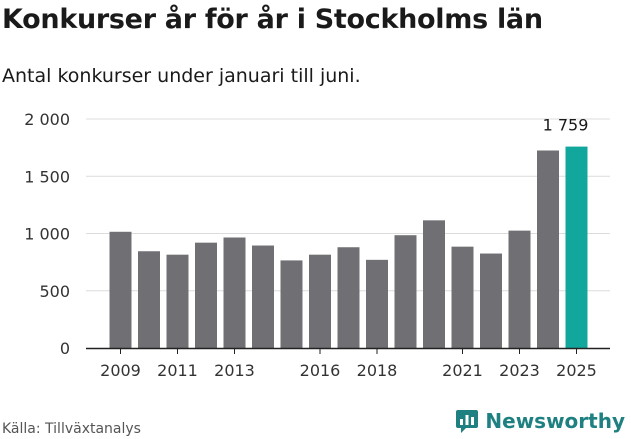 The width and height of the screenshot is (631, 439). What do you see at coordinates (555, 421) in the screenshot?
I see `brand-name: Newsworthy` at bounding box center [555, 421].